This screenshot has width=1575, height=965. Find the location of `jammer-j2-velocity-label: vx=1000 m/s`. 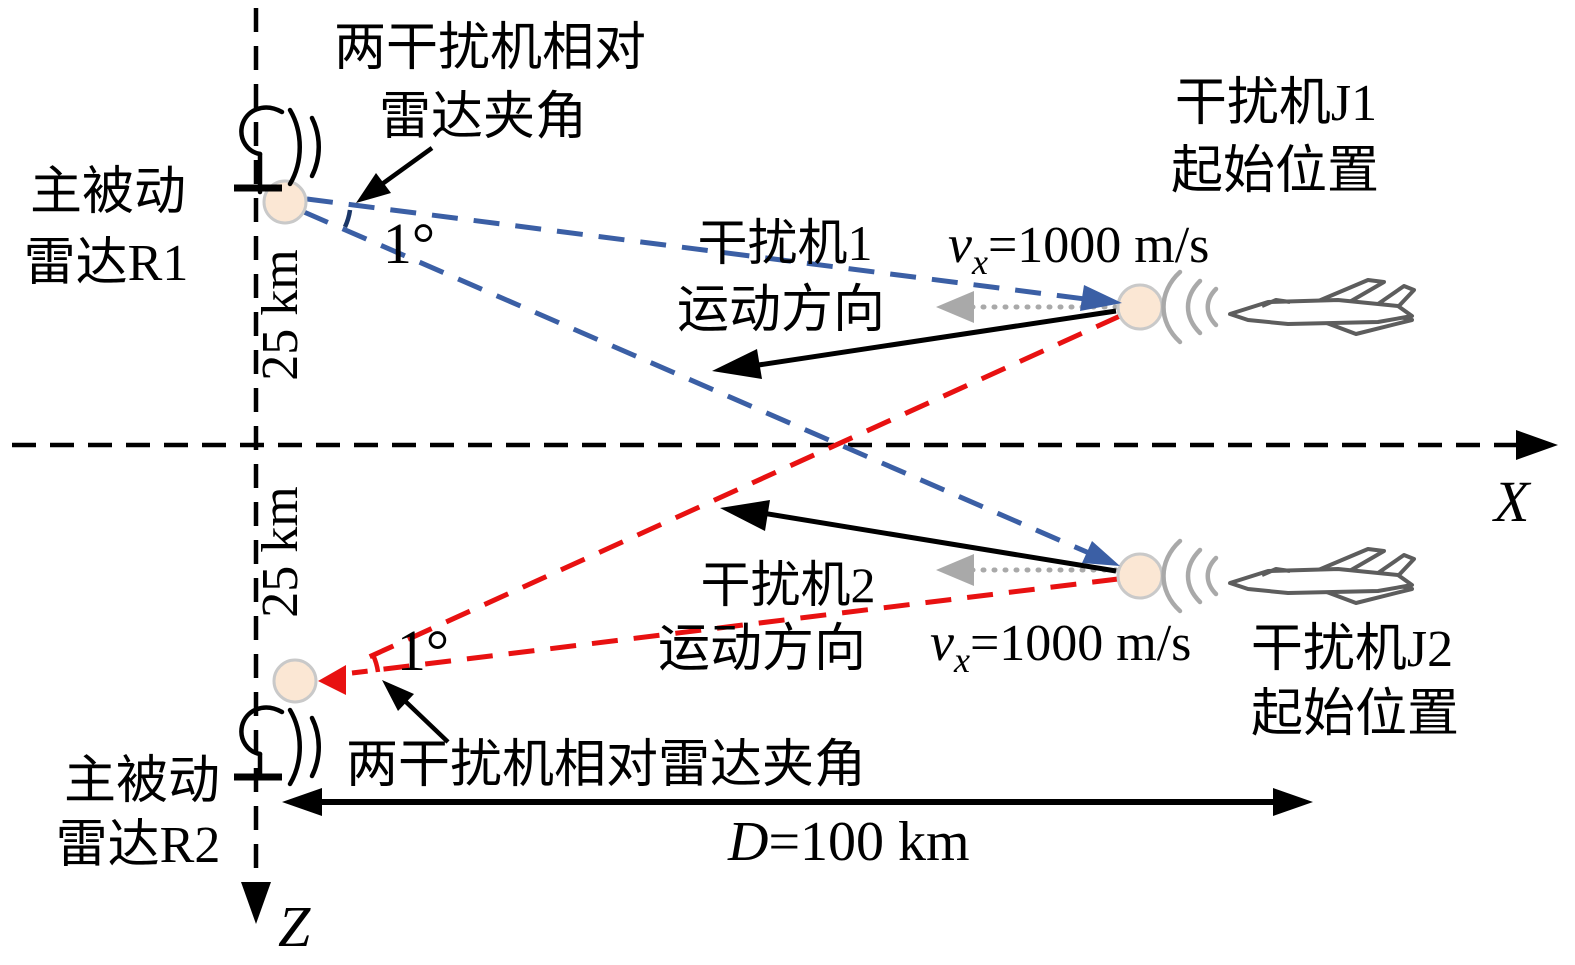

jammer-j2-velocity-label: vx=1000 m/s is located at coordinates (1060, 646).